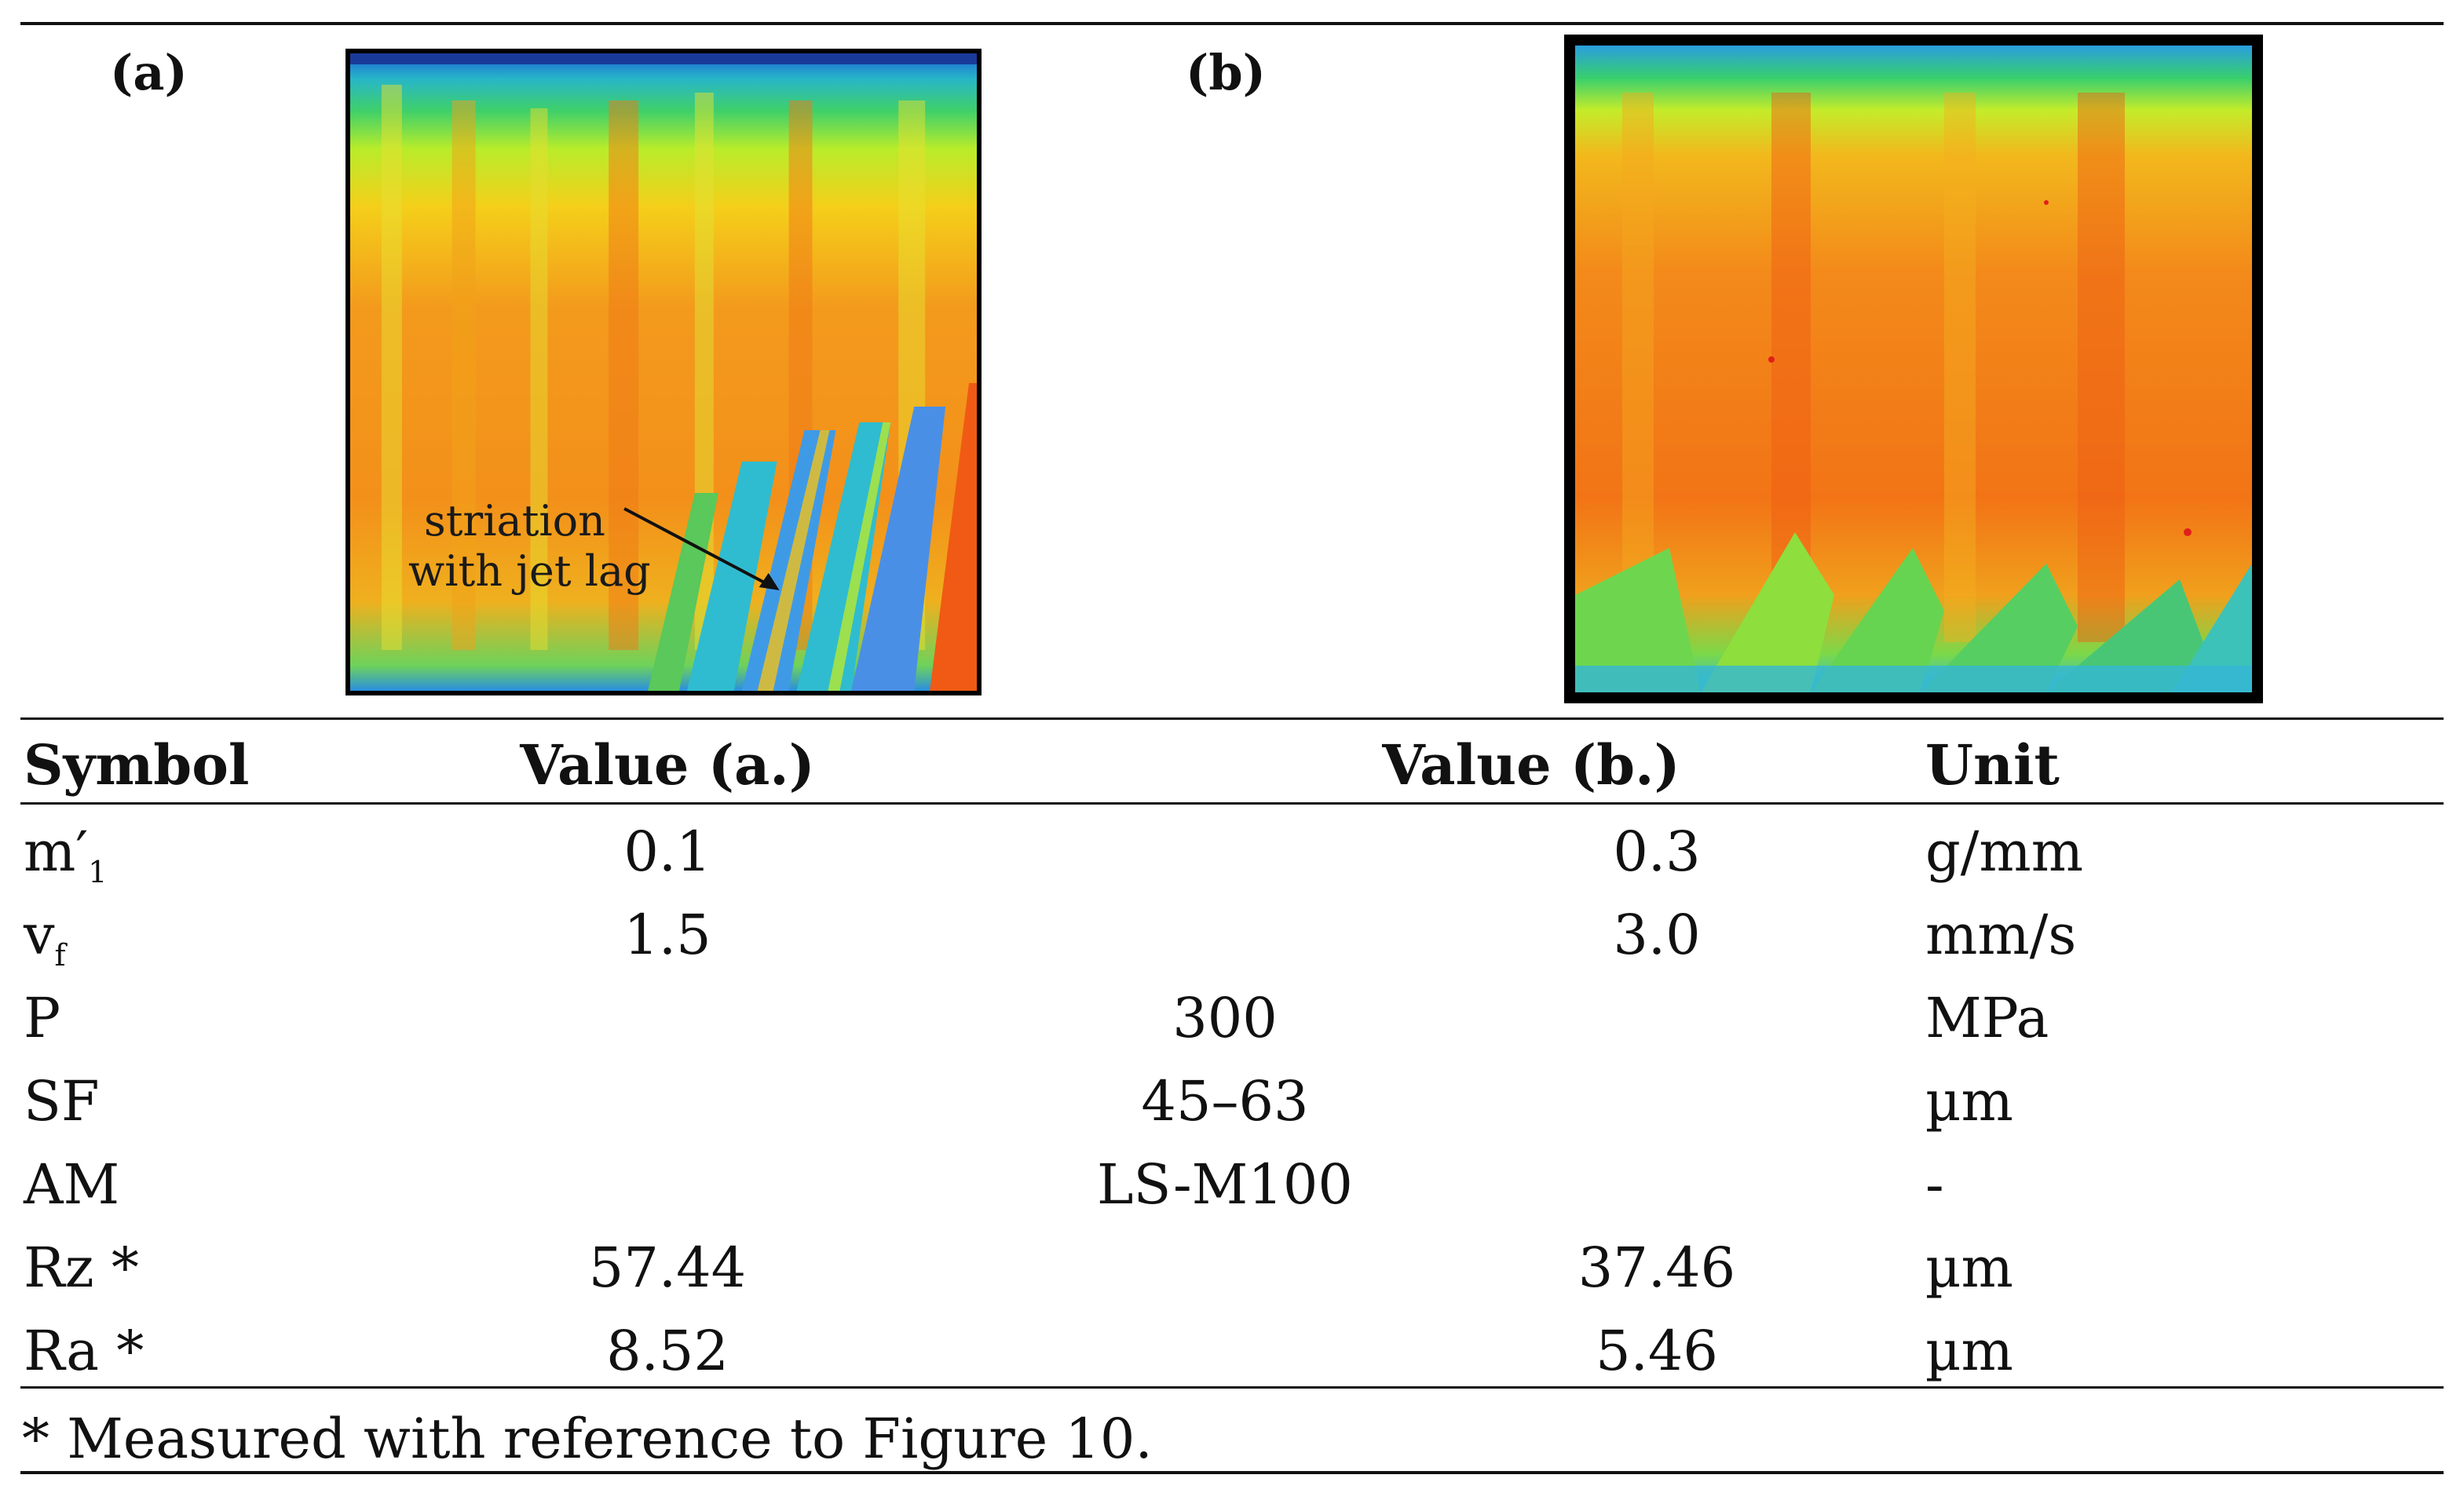 This screenshot has height=1504, width=2464. What do you see at coordinates (1232, 1388) in the screenshot?
I see `table-bottom-rule` at bounding box center [1232, 1388].